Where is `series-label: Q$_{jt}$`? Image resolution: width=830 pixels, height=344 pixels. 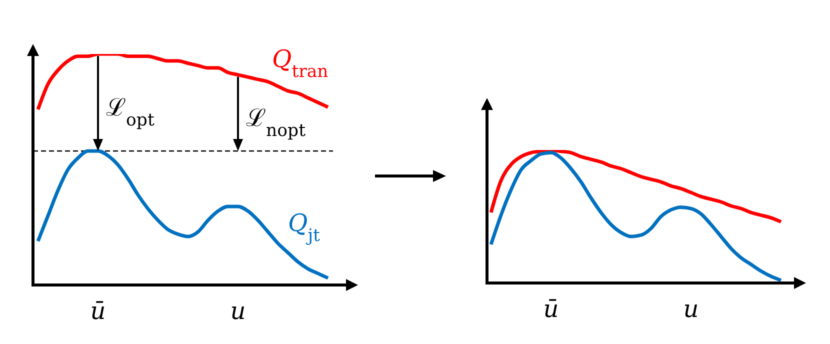 series-label: Q$_{jt}$ is located at coordinates (304, 227).